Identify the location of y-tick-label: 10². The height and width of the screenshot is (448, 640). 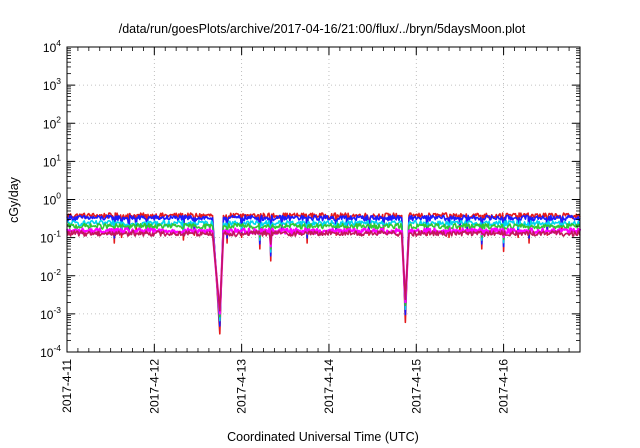
(52, 122).